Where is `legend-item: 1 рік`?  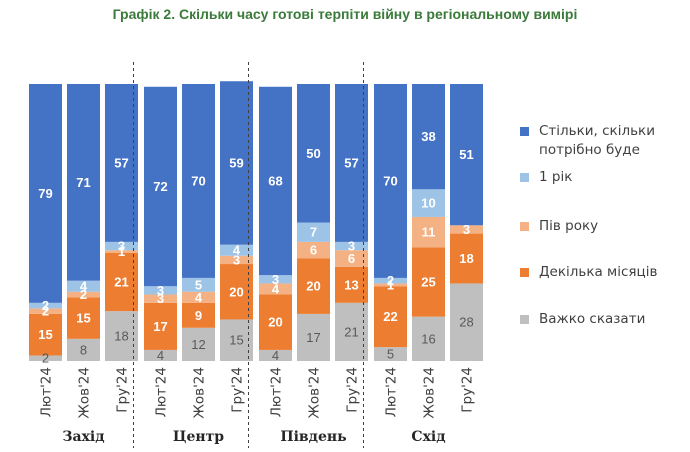 legend-item: 1 рік is located at coordinates (546, 177).